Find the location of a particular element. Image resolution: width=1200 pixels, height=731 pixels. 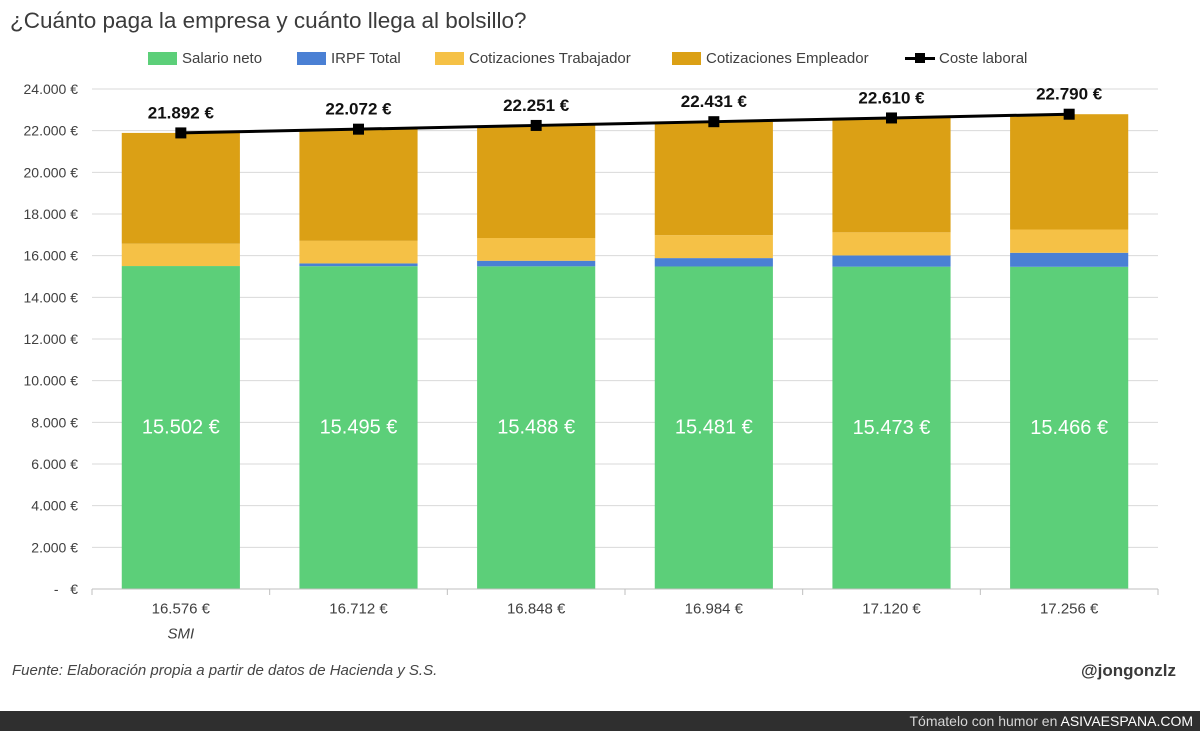

legend-label-cotizaciones-trabajador: Cotizaciones Trabajador is located at coordinates (550, 58).